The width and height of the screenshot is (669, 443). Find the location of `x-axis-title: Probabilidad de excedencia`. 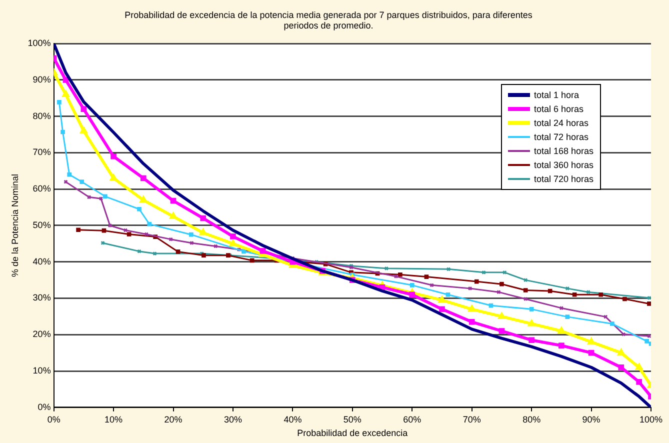

x-axis-title: Probabilidad de excedencia is located at coordinates (352, 433).